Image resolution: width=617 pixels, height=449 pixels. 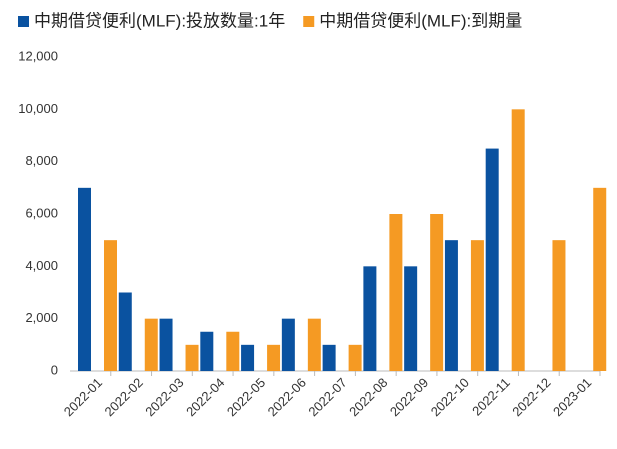 What do you see at coordinates (54, 369) in the screenshot?
I see `y-tick-label: 0` at bounding box center [54, 369].